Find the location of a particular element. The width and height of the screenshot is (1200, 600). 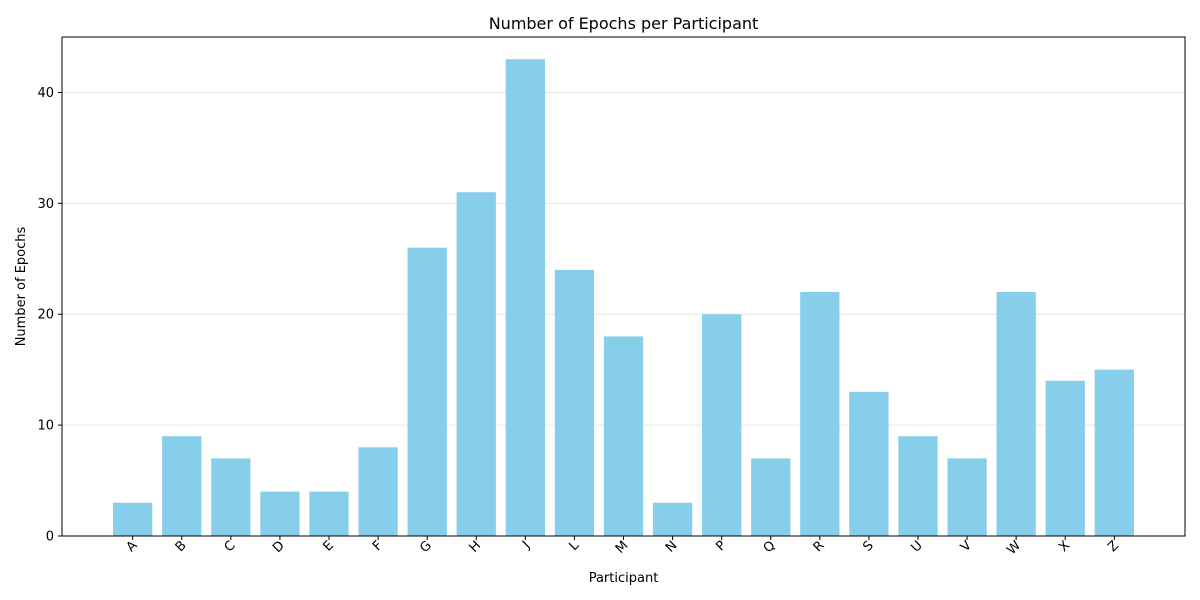

y-tick-label: 0 is located at coordinates (50, 537).